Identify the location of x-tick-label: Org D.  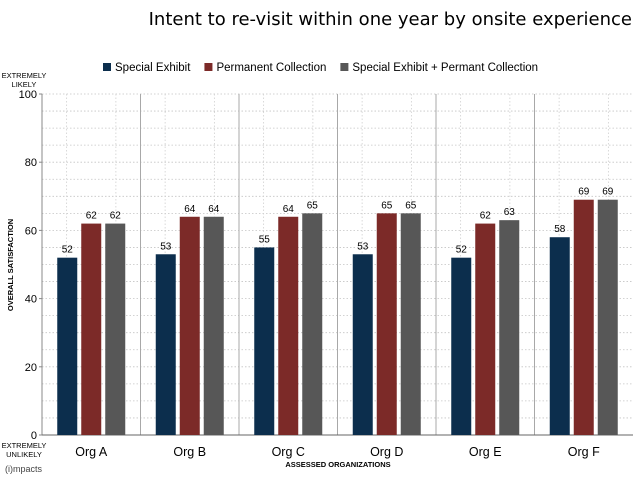
(386, 452).